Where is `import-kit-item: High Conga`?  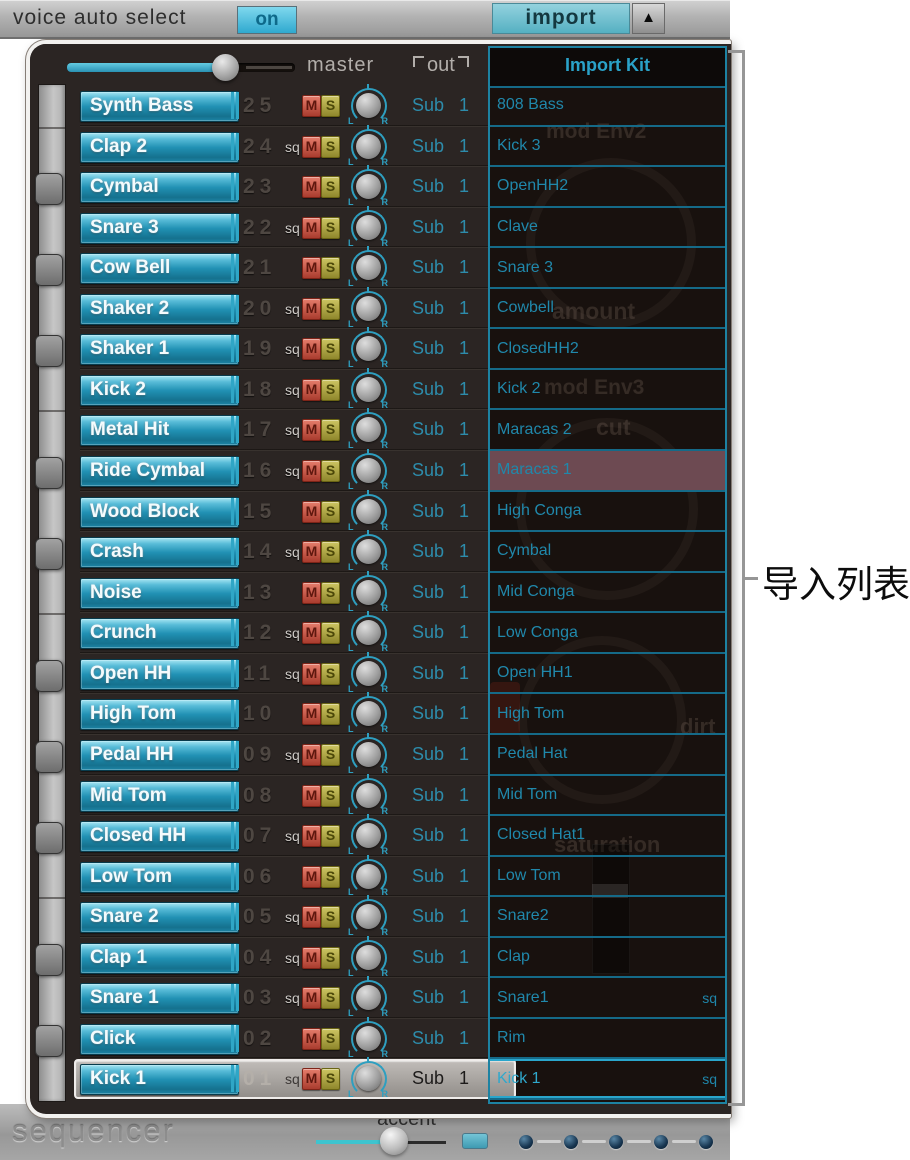
import-kit-item: High Conga is located at coordinates (607, 512).